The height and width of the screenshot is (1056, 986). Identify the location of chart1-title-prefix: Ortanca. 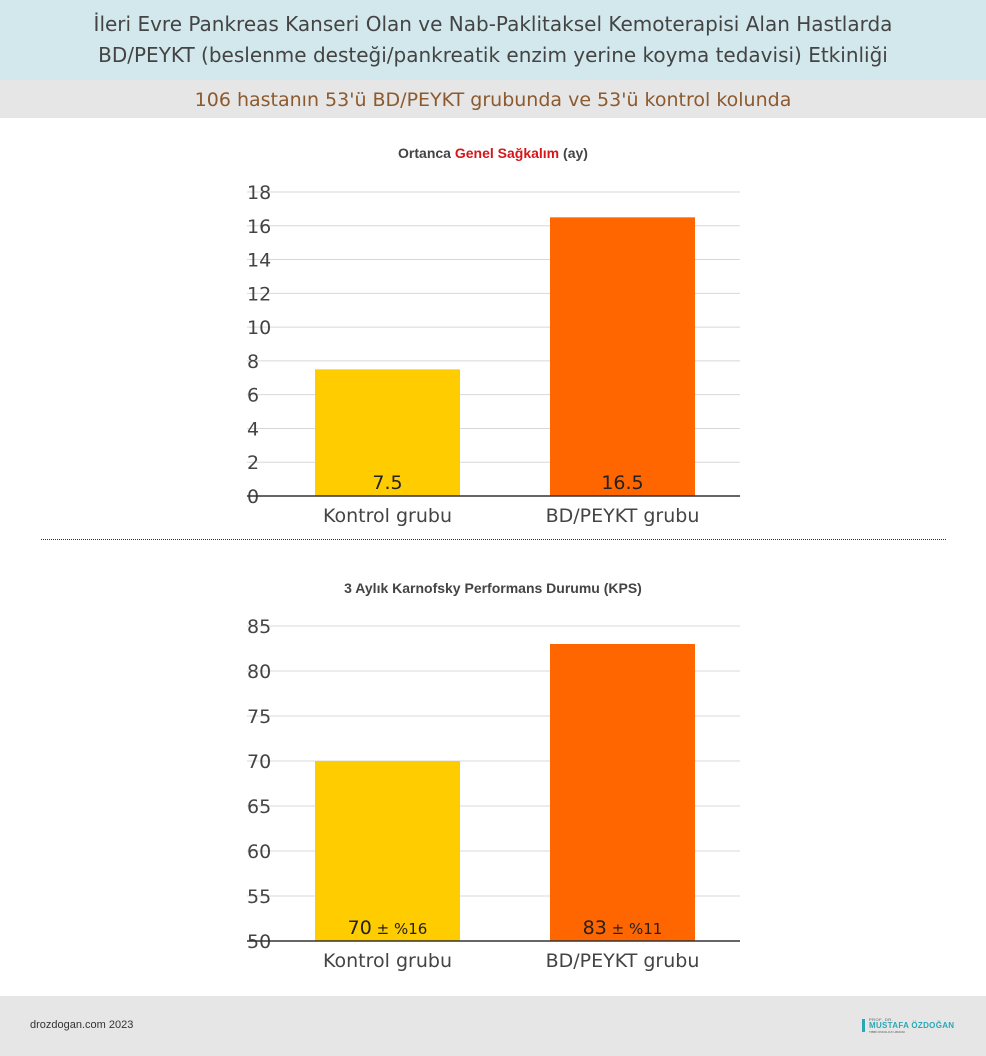
(426, 153).